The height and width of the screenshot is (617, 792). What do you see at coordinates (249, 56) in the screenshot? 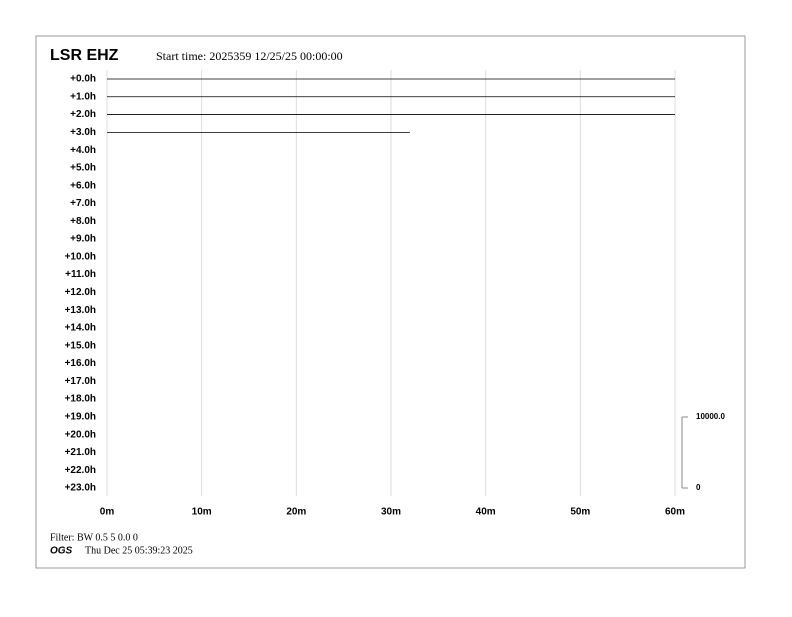
I see `chart-subtitle: Start time: 2025359 12/25/25 00:00:00` at bounding box center [249, 56].